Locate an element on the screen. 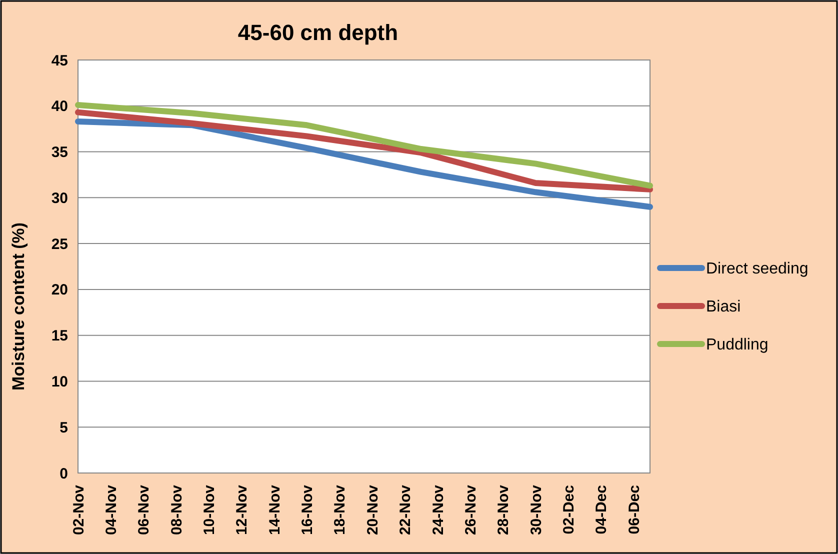 The image size is (838, 554). y-tick-label: 15 is located at coordinates (59, 336).